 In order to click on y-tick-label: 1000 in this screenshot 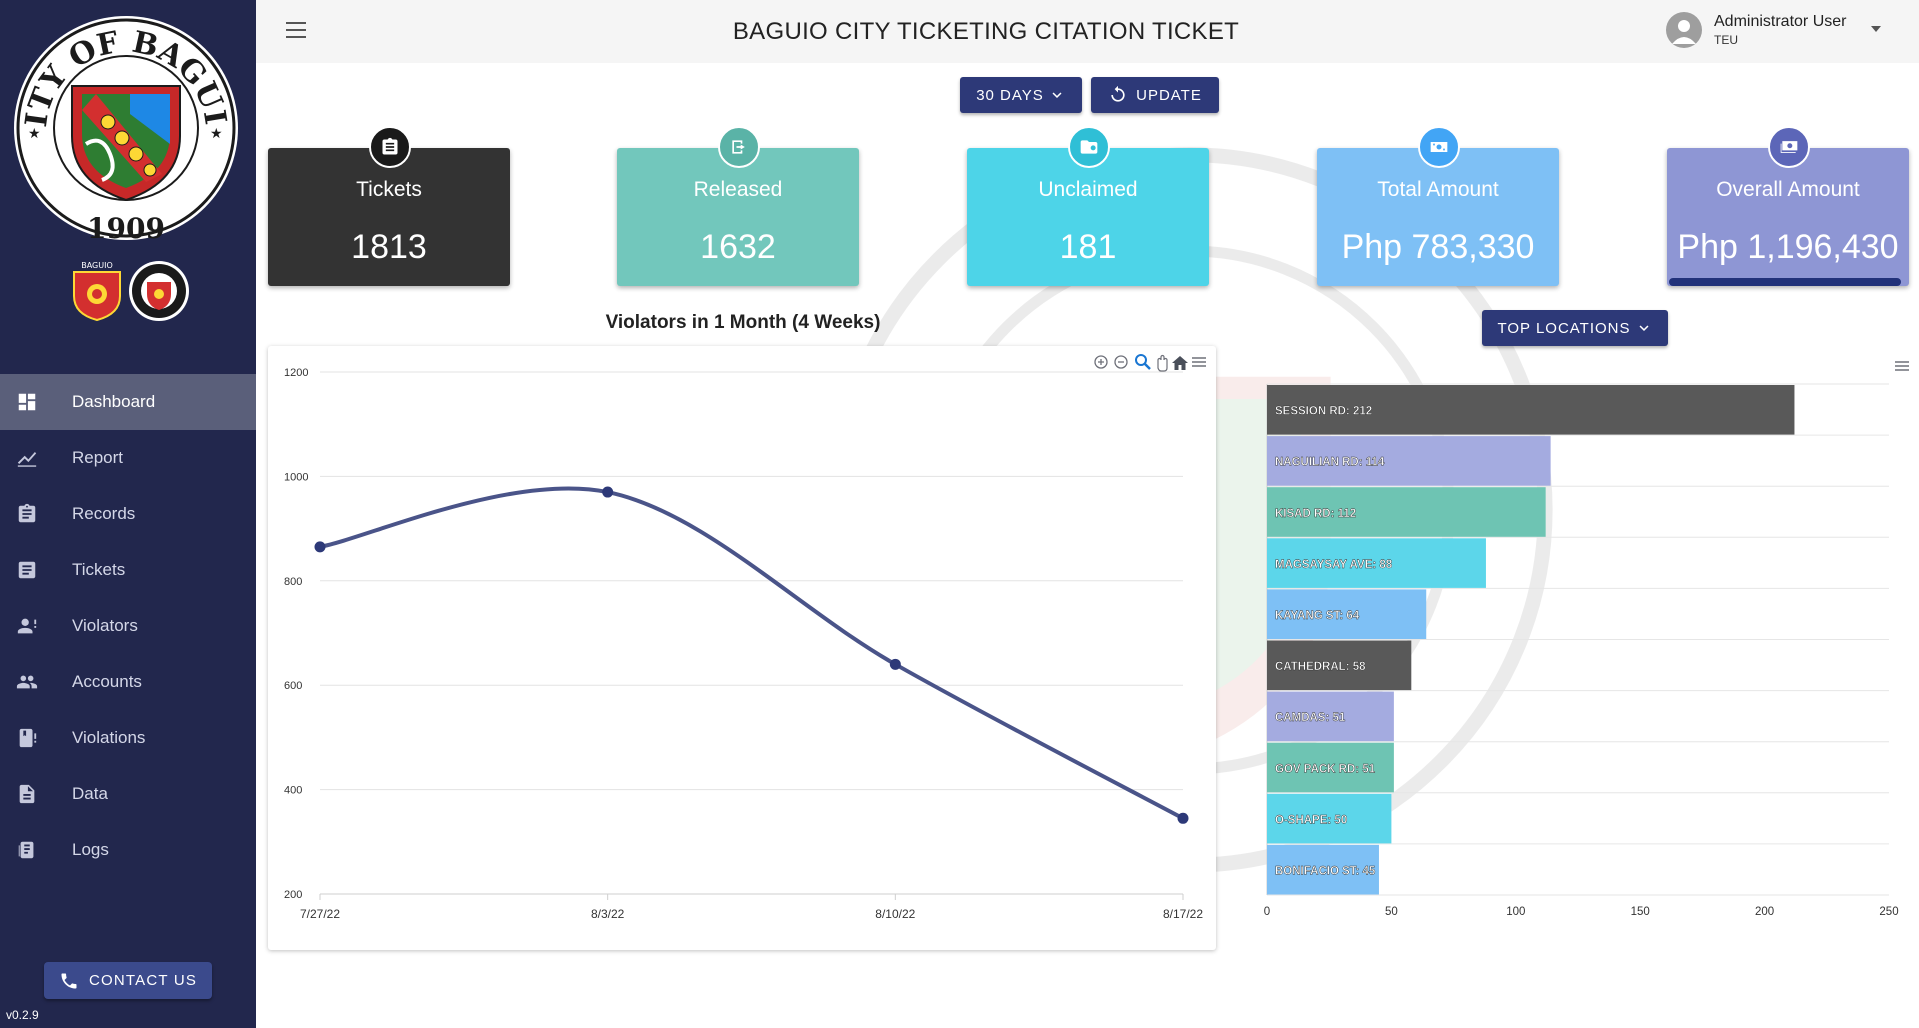, I will do `click(296, 477)`.